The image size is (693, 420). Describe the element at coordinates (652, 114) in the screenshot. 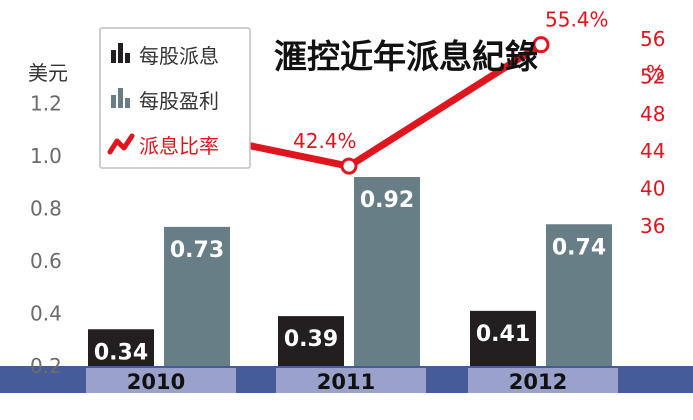

I see `y-right-tick-label: 48` at that location.